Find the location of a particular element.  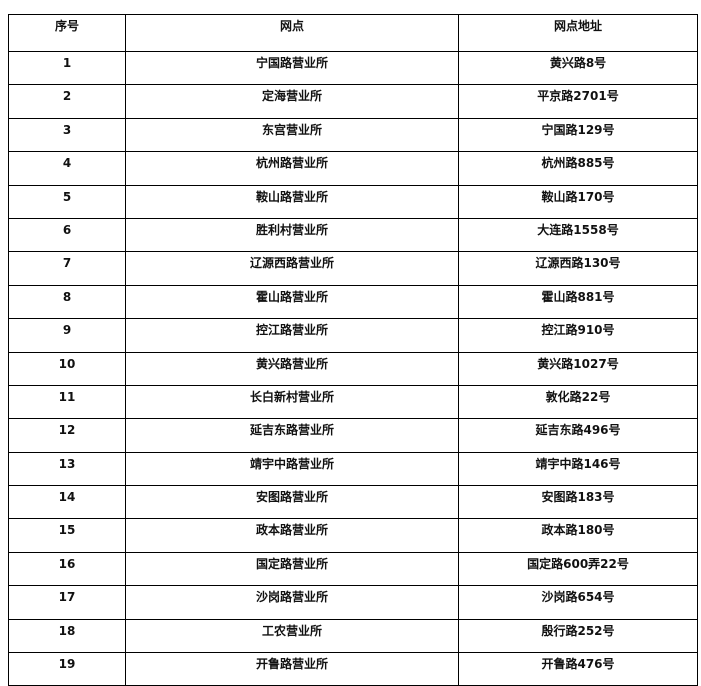

cell-index: 7 is located at coordinates (67, 268).